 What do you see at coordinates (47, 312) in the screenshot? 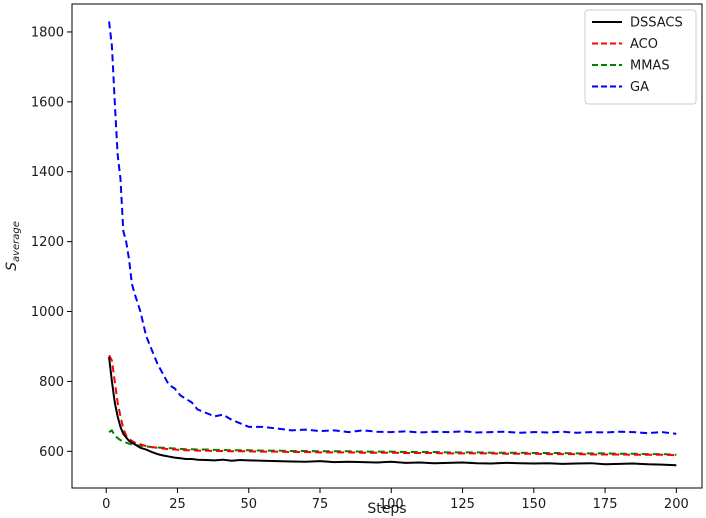
I see `y-tick-label: 1000` at bounding box center [47, 312].